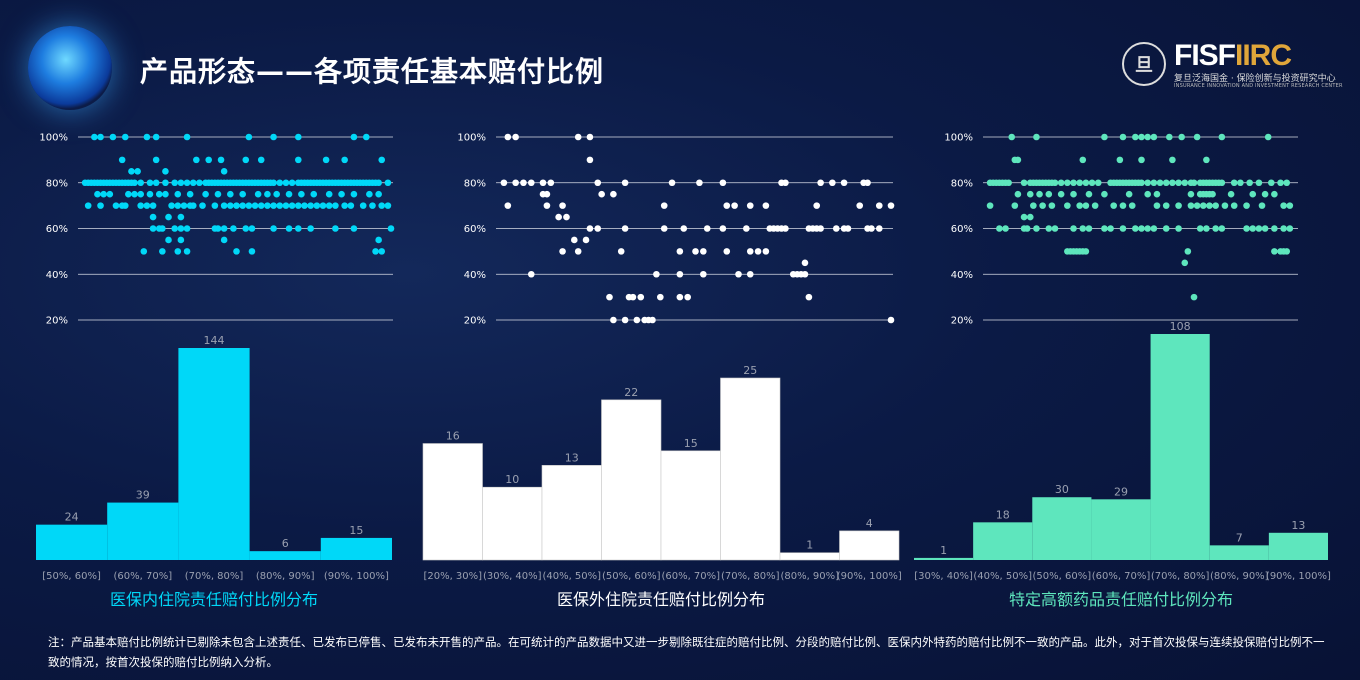 The image size is (1360, 680). What do you see at coordinates (750, 576) in the screenshot?
I see `x-tick-label: (70%, 80%]` at bounding box center [750, 576].